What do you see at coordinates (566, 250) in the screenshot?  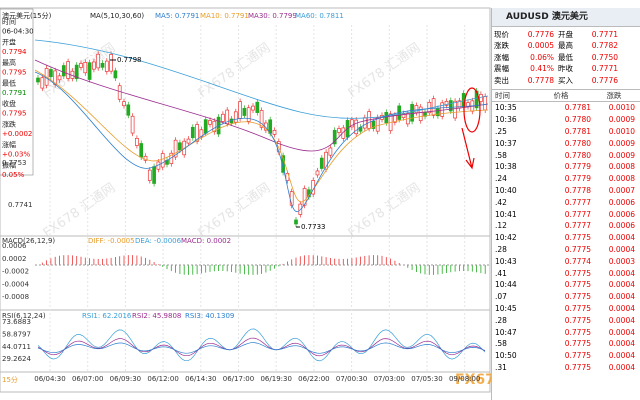 I see `tick-row: .28 0.7775 0.0004` at bounding box center [566, 250].